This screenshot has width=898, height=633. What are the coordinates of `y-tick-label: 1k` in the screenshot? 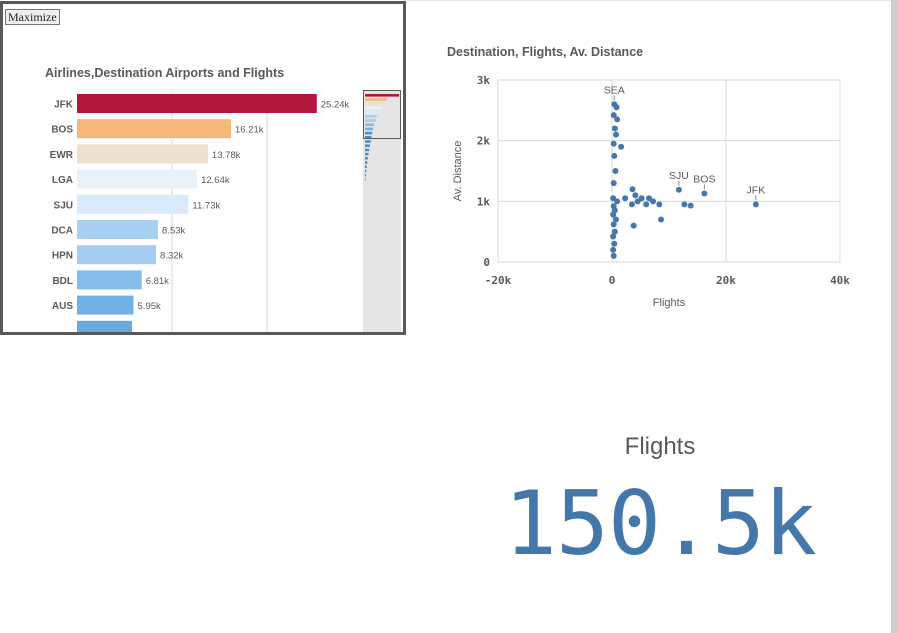 It's located at (484, 201).